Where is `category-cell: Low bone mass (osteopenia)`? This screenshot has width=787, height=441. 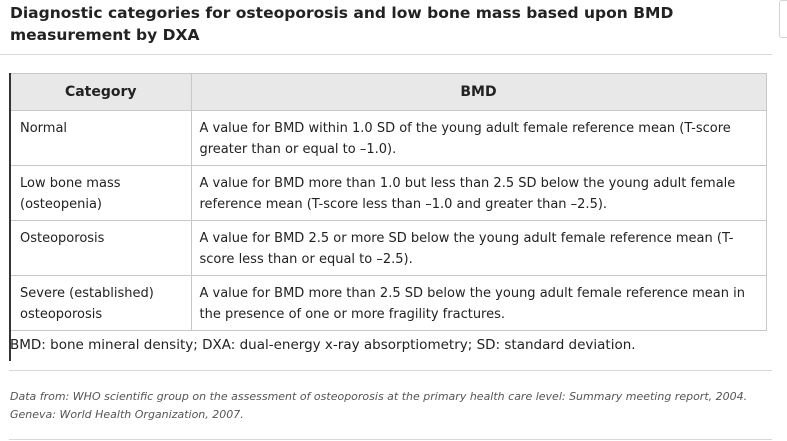
category-cell: Low bone mass (osteopenia) is located at coordinates (101, 193).